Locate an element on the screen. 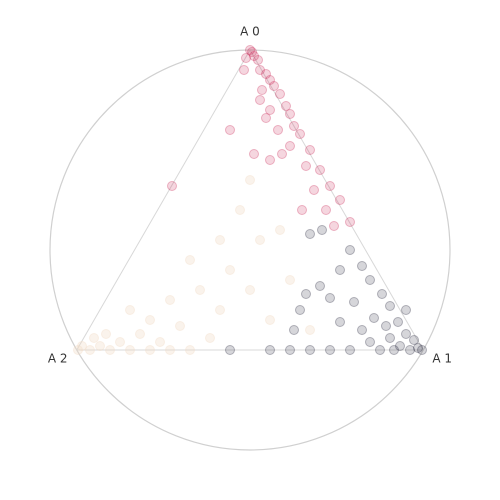  anchor-label: A 2 is located at coordinates (58, 359).